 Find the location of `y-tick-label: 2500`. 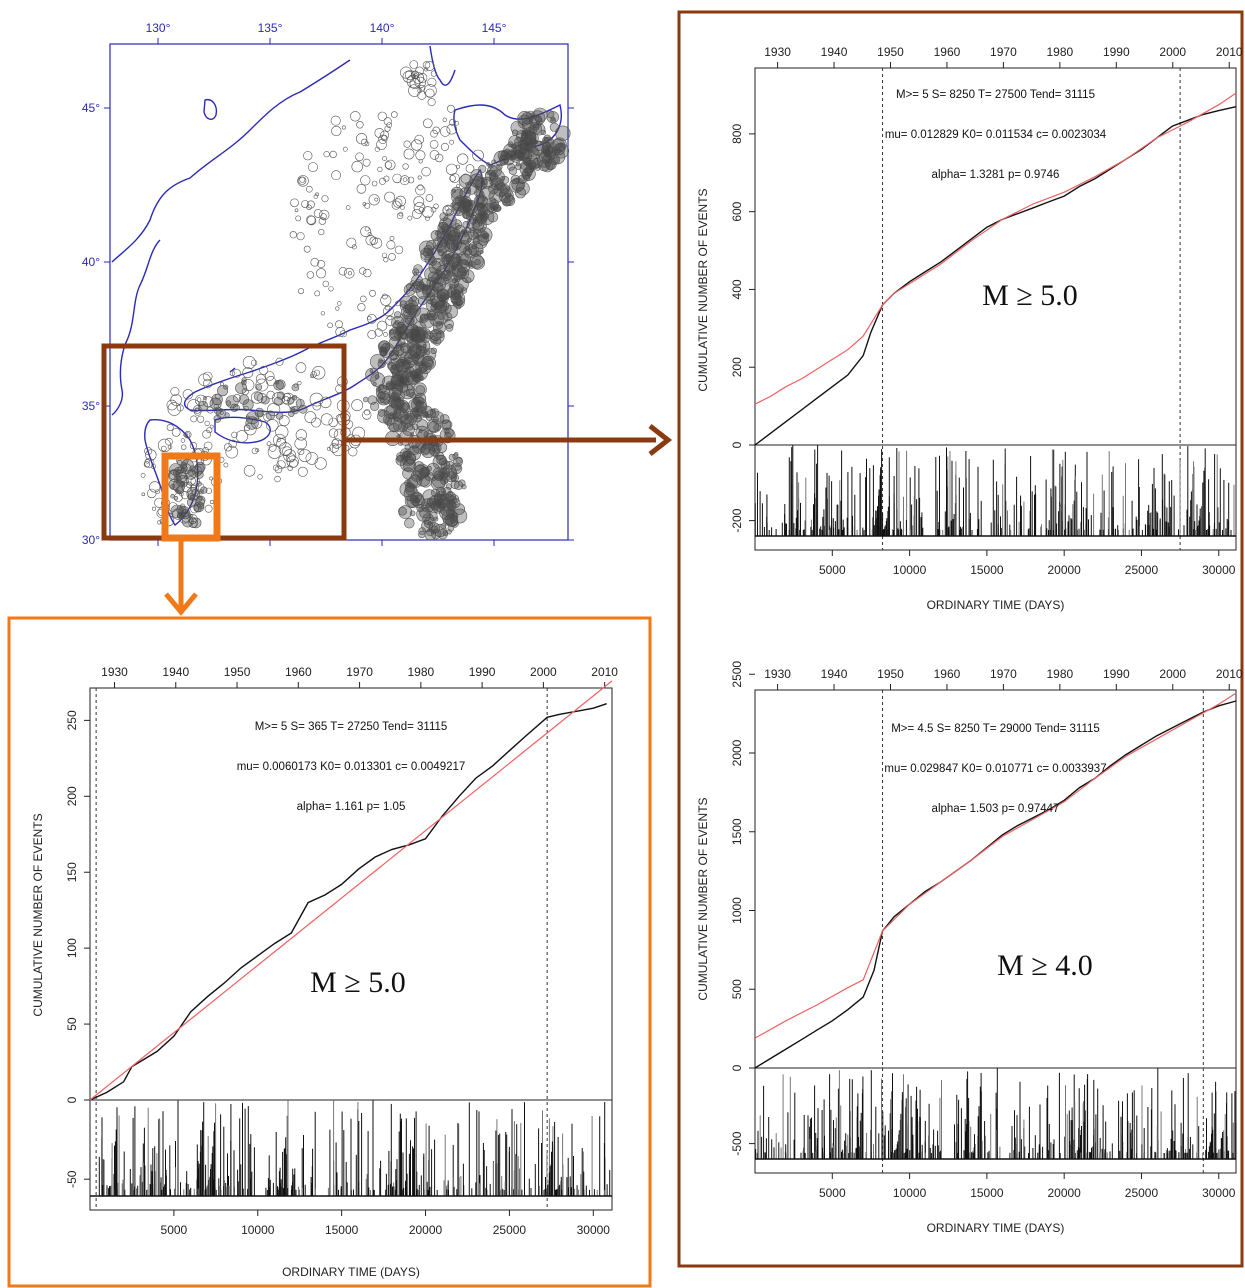

y-tick-label: 2500 is located at coordinates (737, 674).